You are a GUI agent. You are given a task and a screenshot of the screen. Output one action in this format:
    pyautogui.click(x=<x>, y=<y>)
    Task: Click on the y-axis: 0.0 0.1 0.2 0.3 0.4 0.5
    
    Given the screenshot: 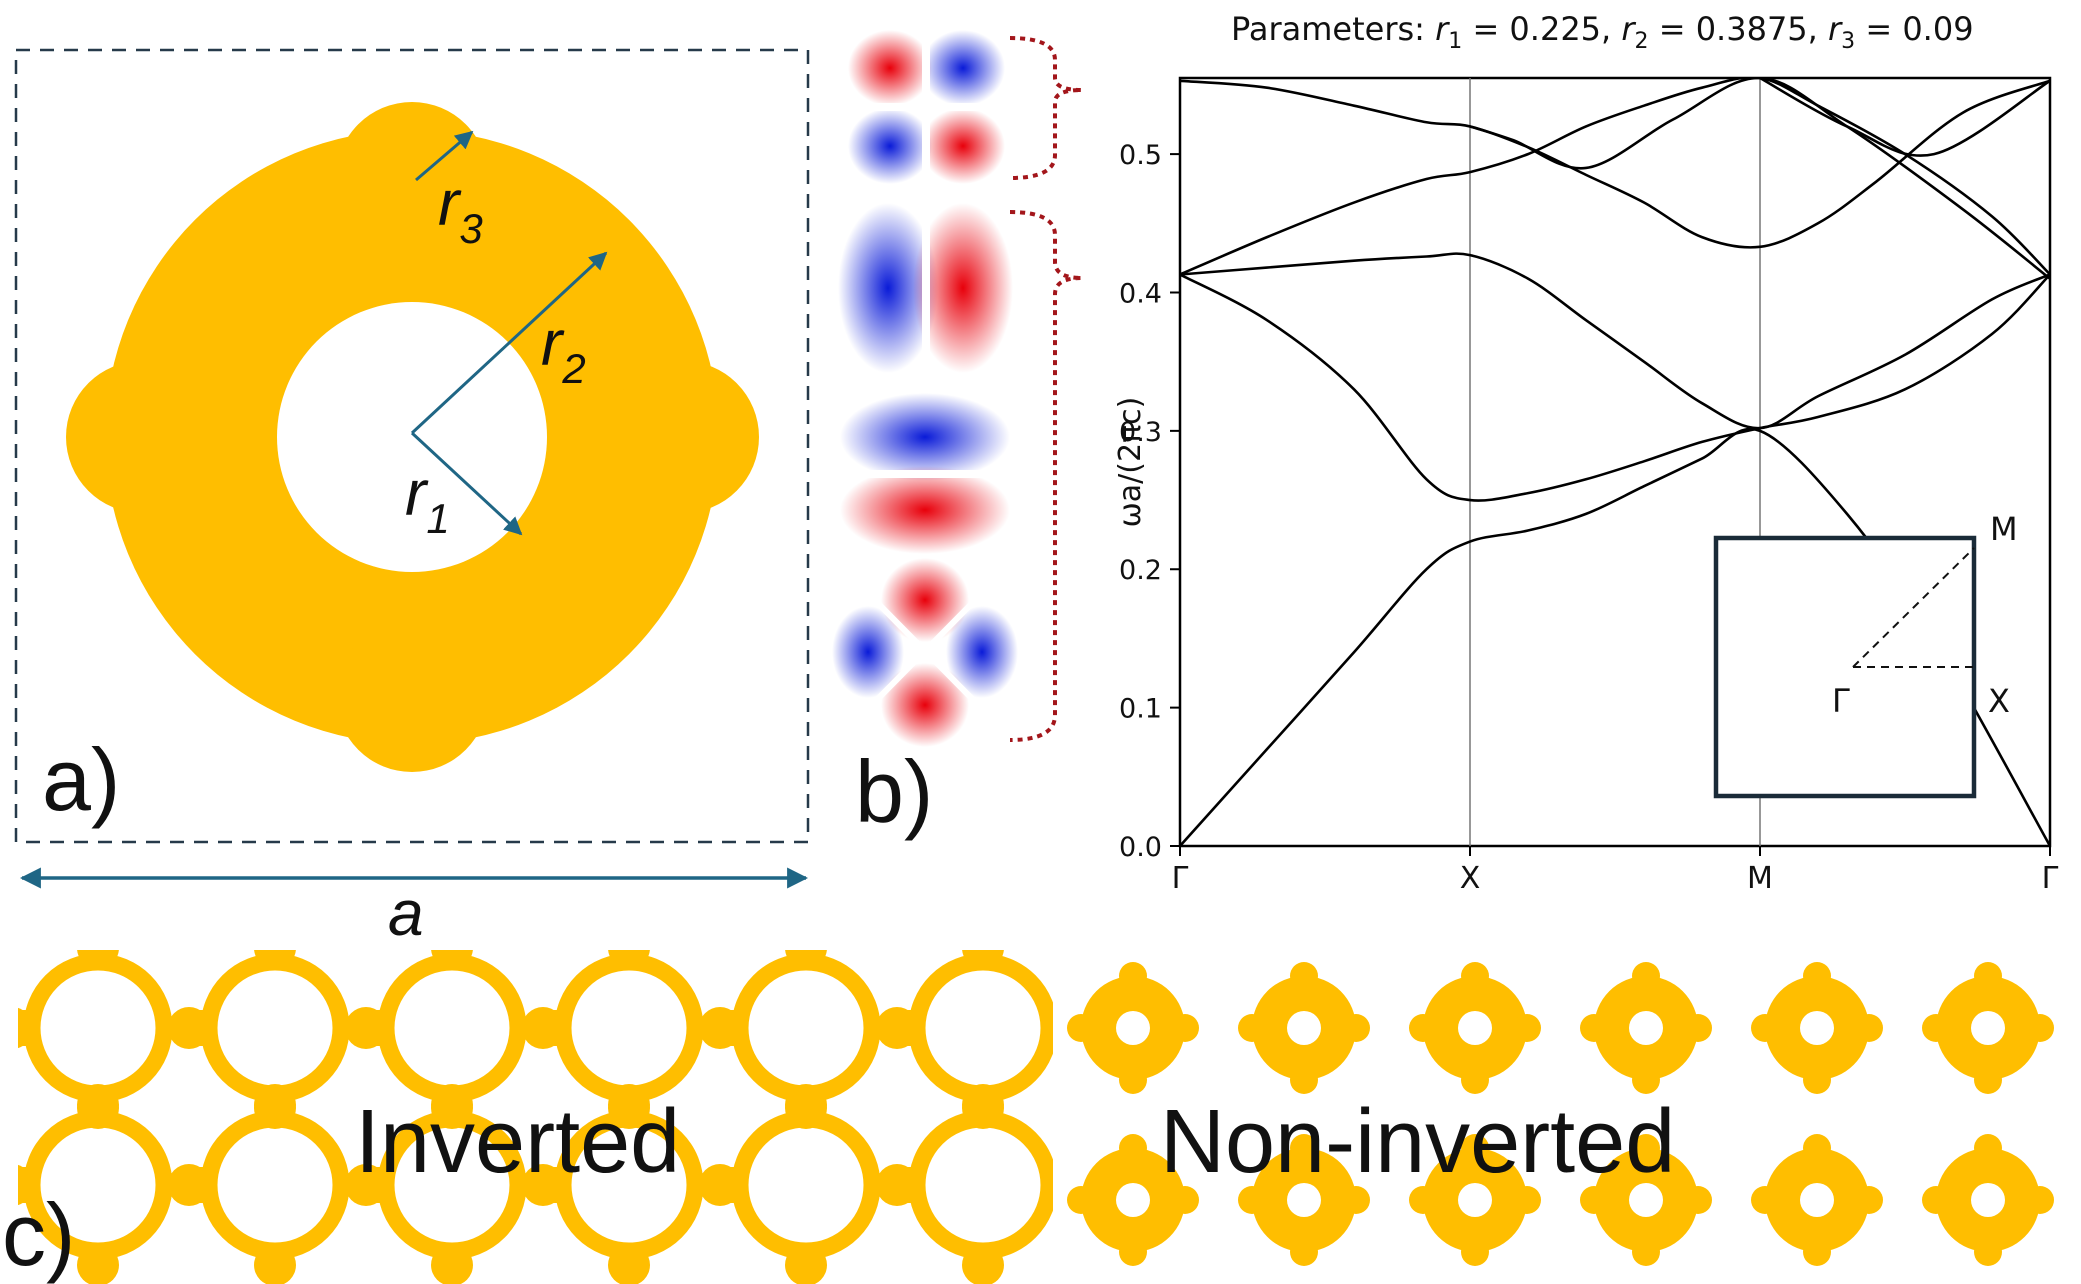 What is the action you would take?
    pyautogui.click(x=1149, y=501)
    